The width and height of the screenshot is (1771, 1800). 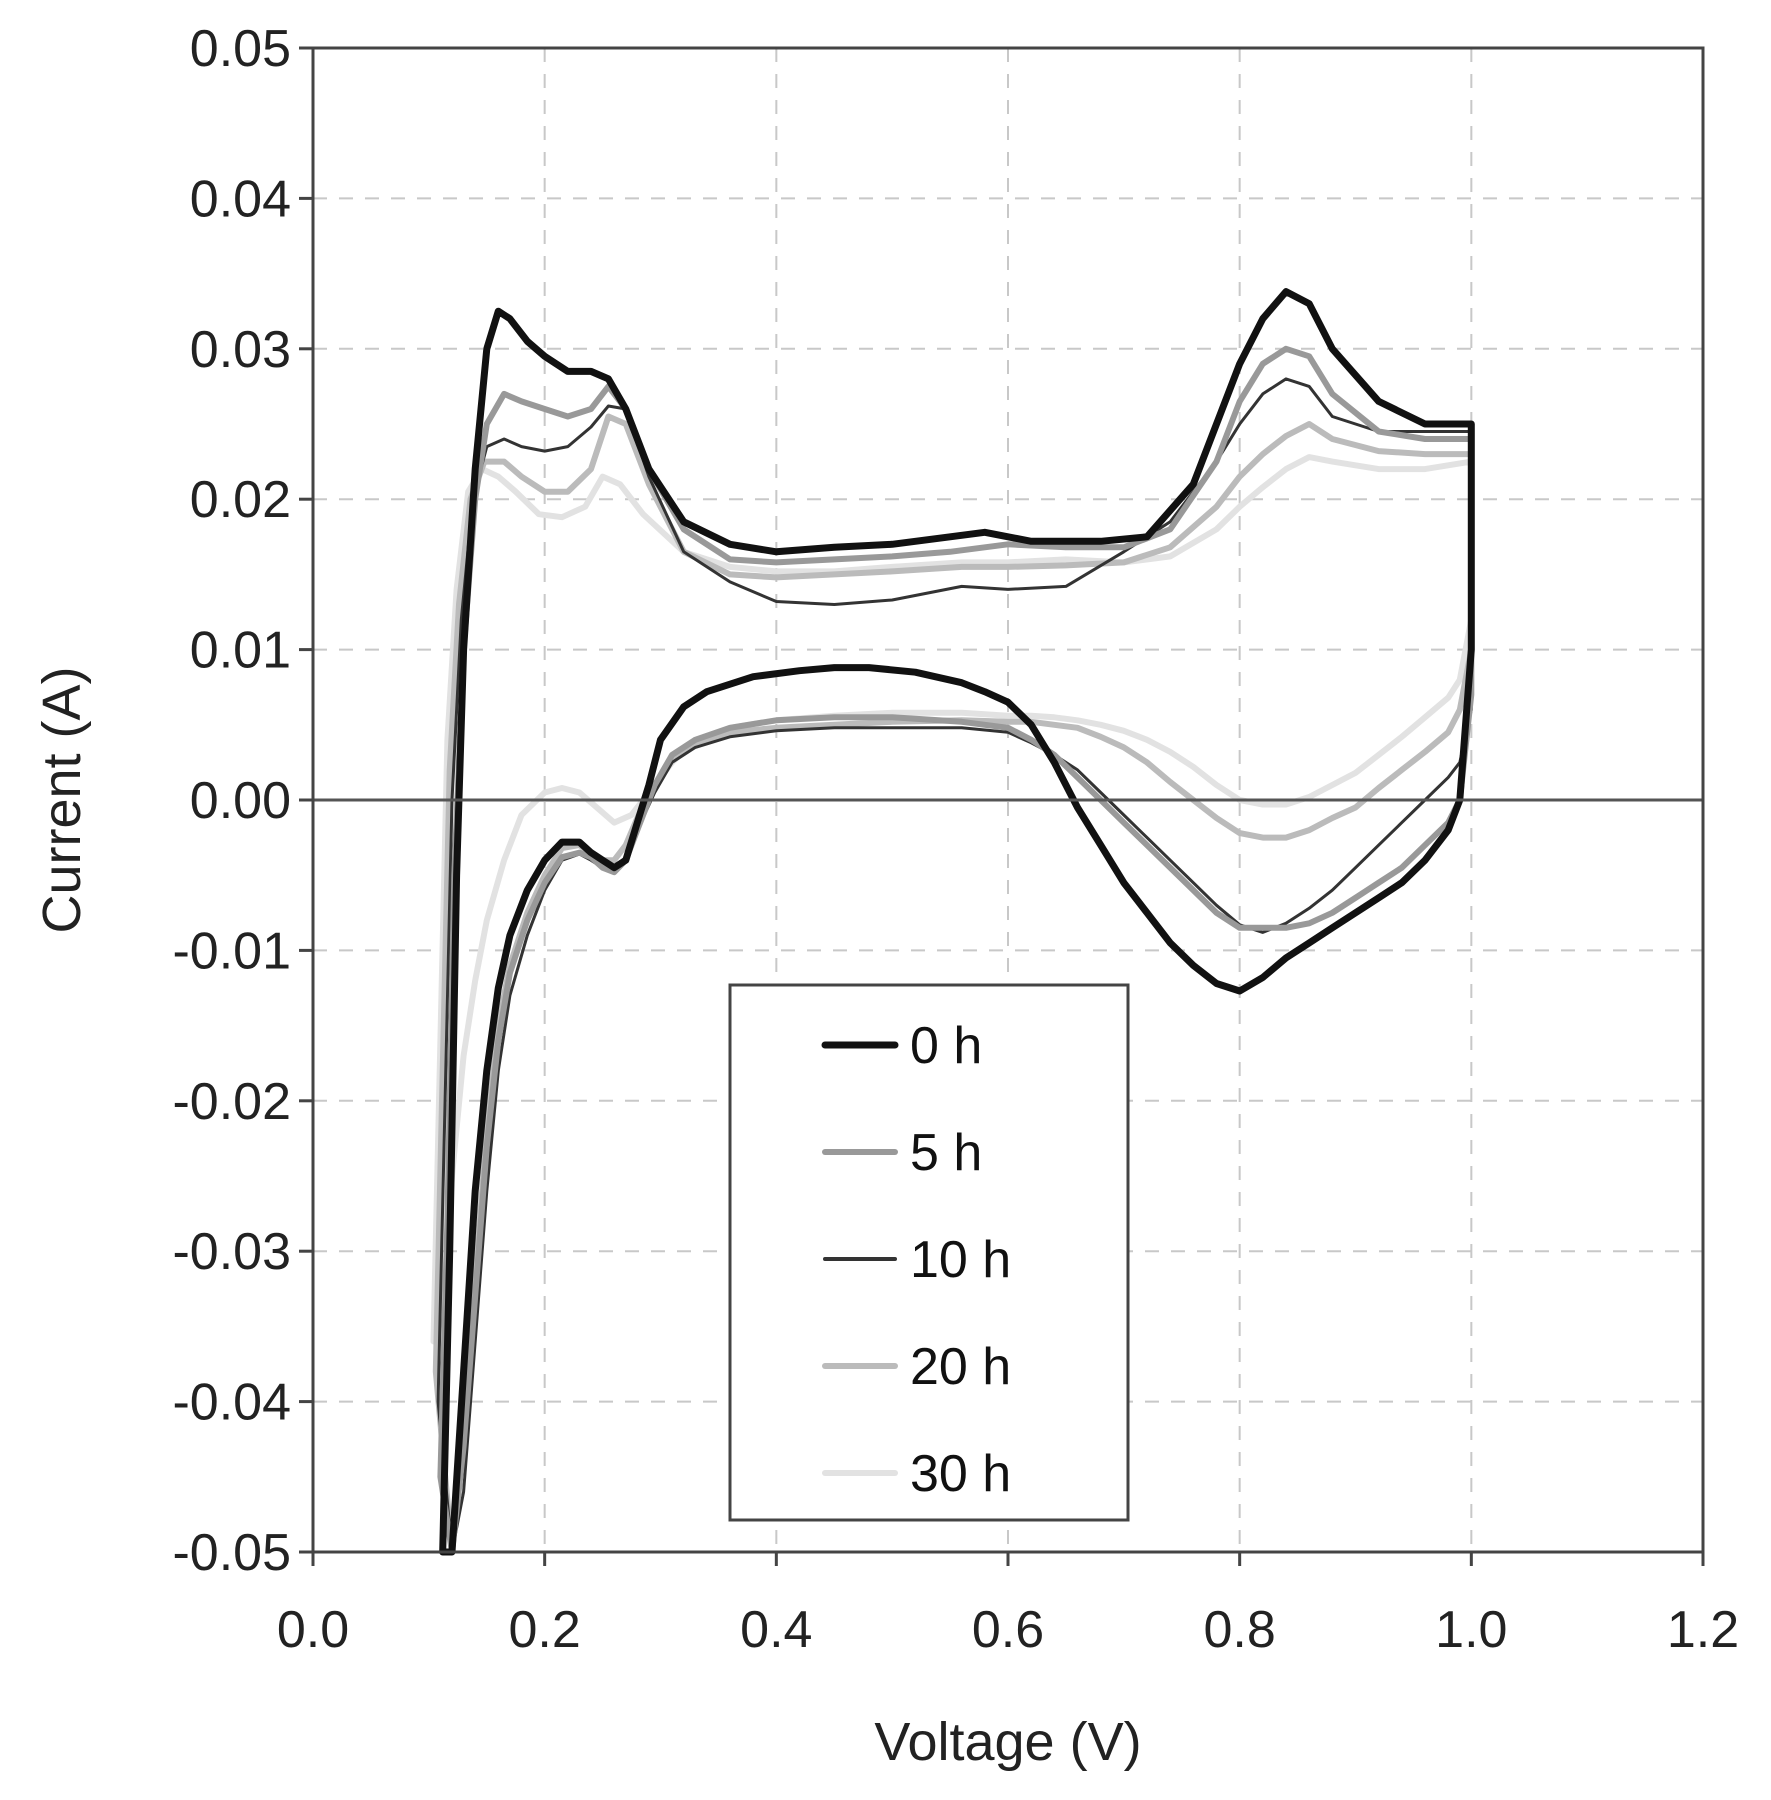 I want to click on y-tick-label: -0.01, so click(x=231, y=951).